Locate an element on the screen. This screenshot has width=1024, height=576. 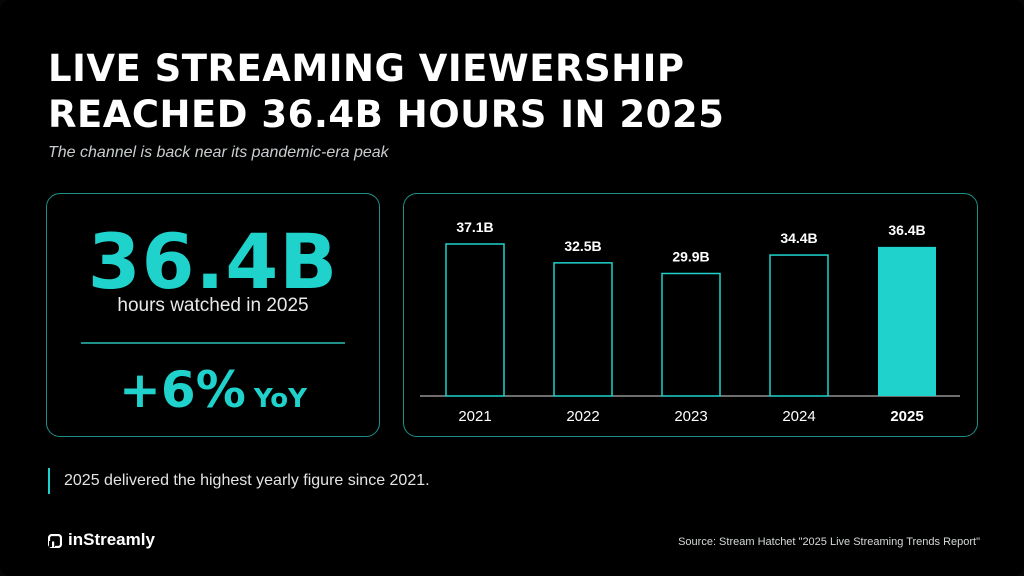
data-label-2025: 36.4B is located at coordinates (906, 230).